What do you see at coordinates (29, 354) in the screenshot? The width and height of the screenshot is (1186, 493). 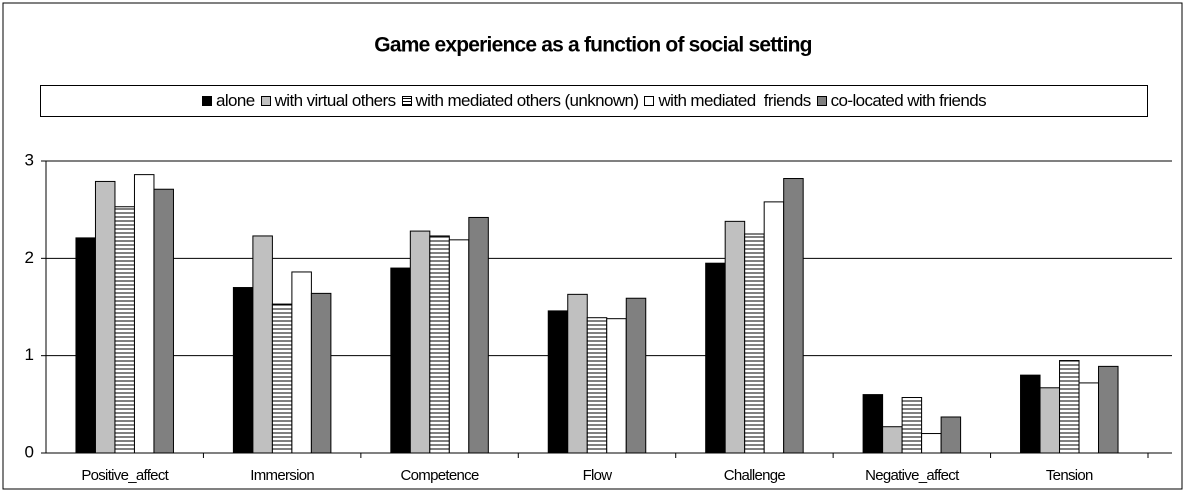 I see `y-tick-label: 1` at bounding box center [29, 354].